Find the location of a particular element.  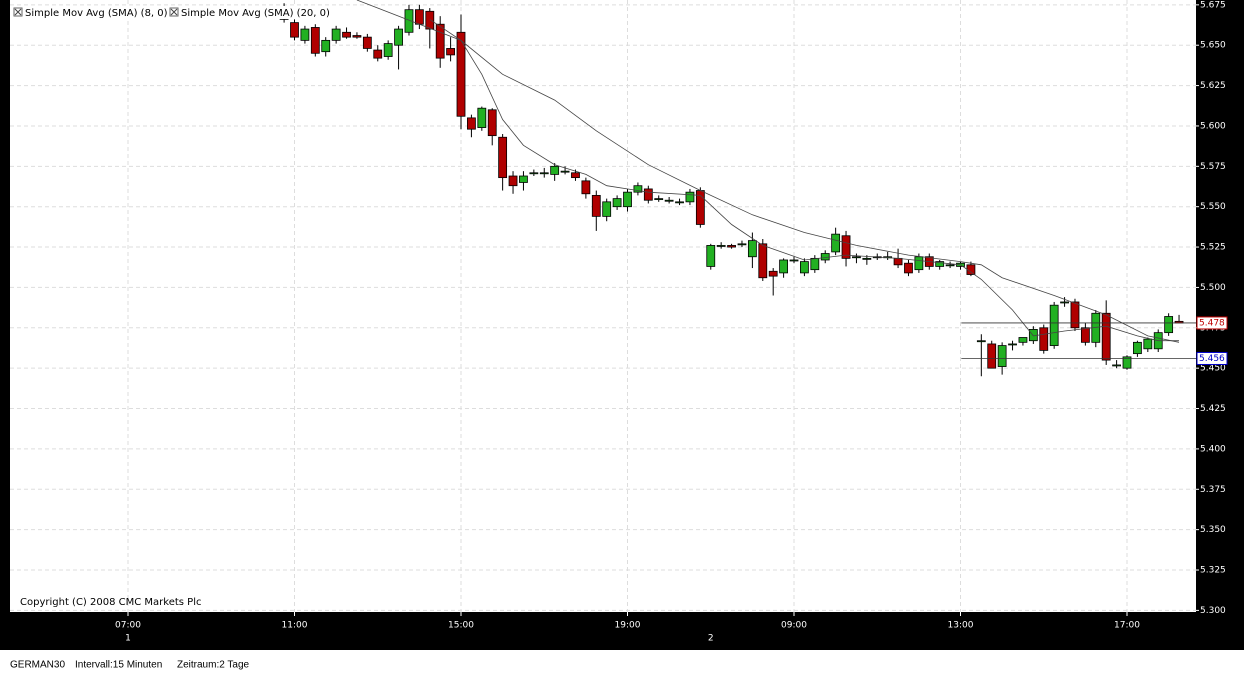

price-marker-label: 5.456 is located at coordinates (1212, 359).